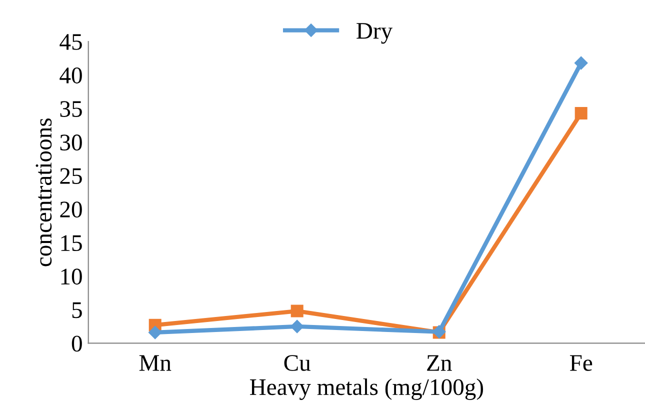 The image size is (645, 415). I want to click on y-tick-label: 45, so click(71, 42).